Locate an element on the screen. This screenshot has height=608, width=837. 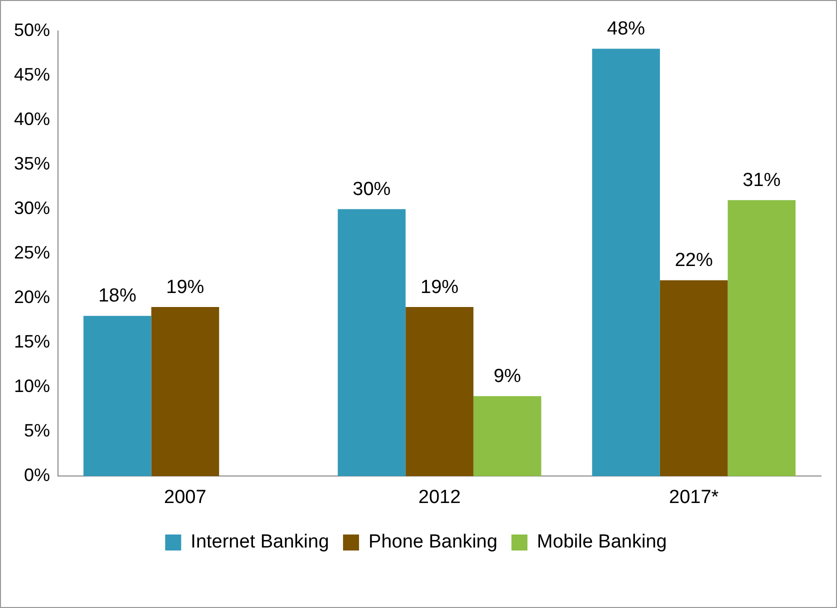
y-tick-label: 0% is located at coordinates (37, 475).